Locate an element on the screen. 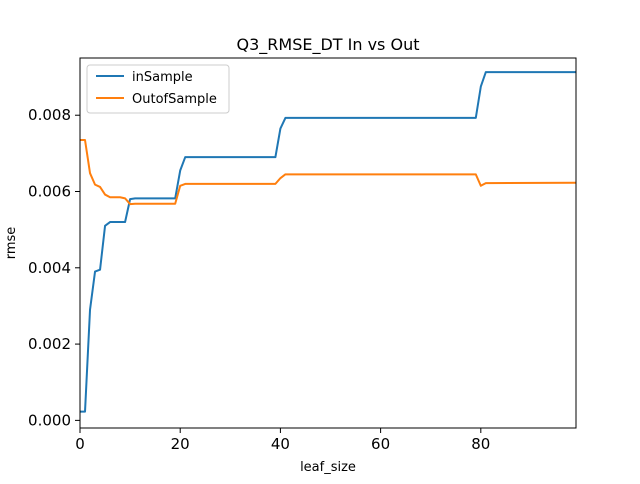  x-axis-ticks: 0 20 40 60 80 is located at coordinates (282, 440).